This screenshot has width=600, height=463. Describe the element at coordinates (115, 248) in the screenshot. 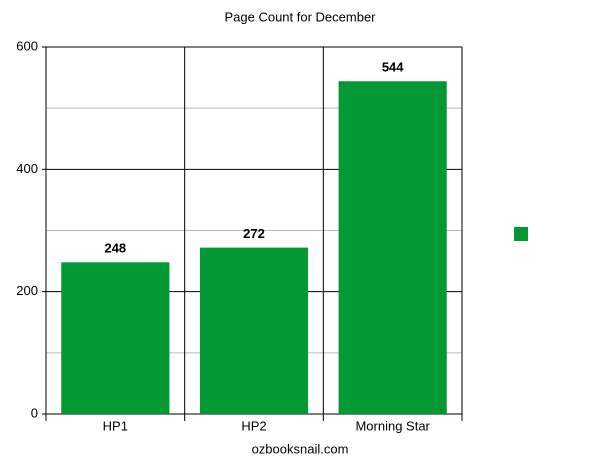

I see `value-label: 248` at that location.